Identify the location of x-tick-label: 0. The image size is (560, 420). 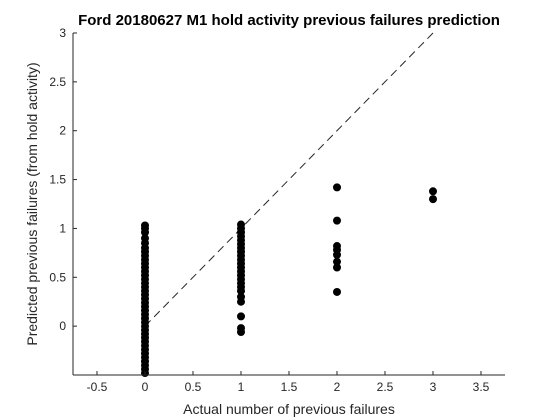
(145, 387).